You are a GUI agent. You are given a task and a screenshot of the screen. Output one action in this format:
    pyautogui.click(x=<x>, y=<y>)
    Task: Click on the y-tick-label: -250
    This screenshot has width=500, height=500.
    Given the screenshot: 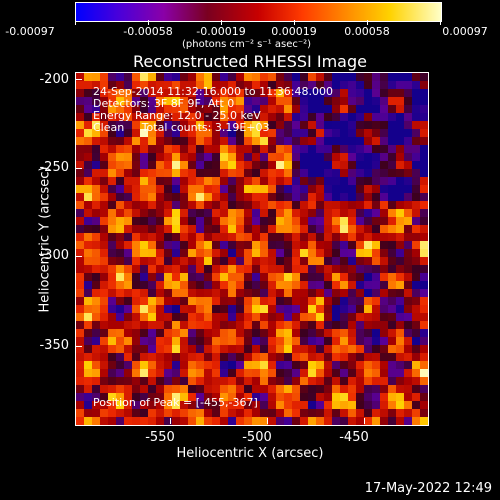 What is the action you would take?
    pyautogui.click(x=54, y=167)
    